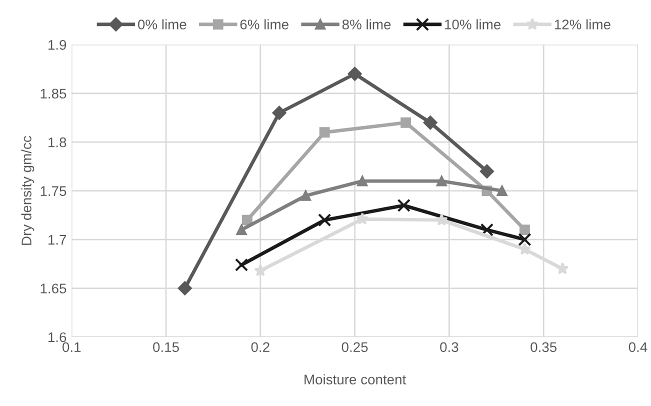 The width and height of the screenshot is (651, 406). Describe the element at coordinates (53, 289) in the screenshot. I see `y-tick-label: 1.65` at that location.